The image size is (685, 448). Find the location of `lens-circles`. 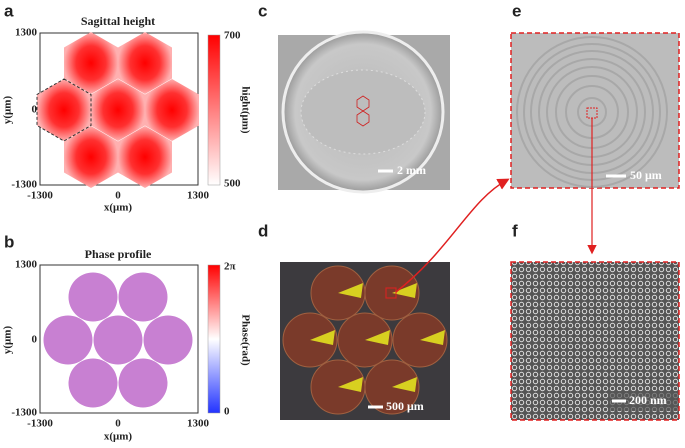

lens-circles is located at coordinates (118, 340).